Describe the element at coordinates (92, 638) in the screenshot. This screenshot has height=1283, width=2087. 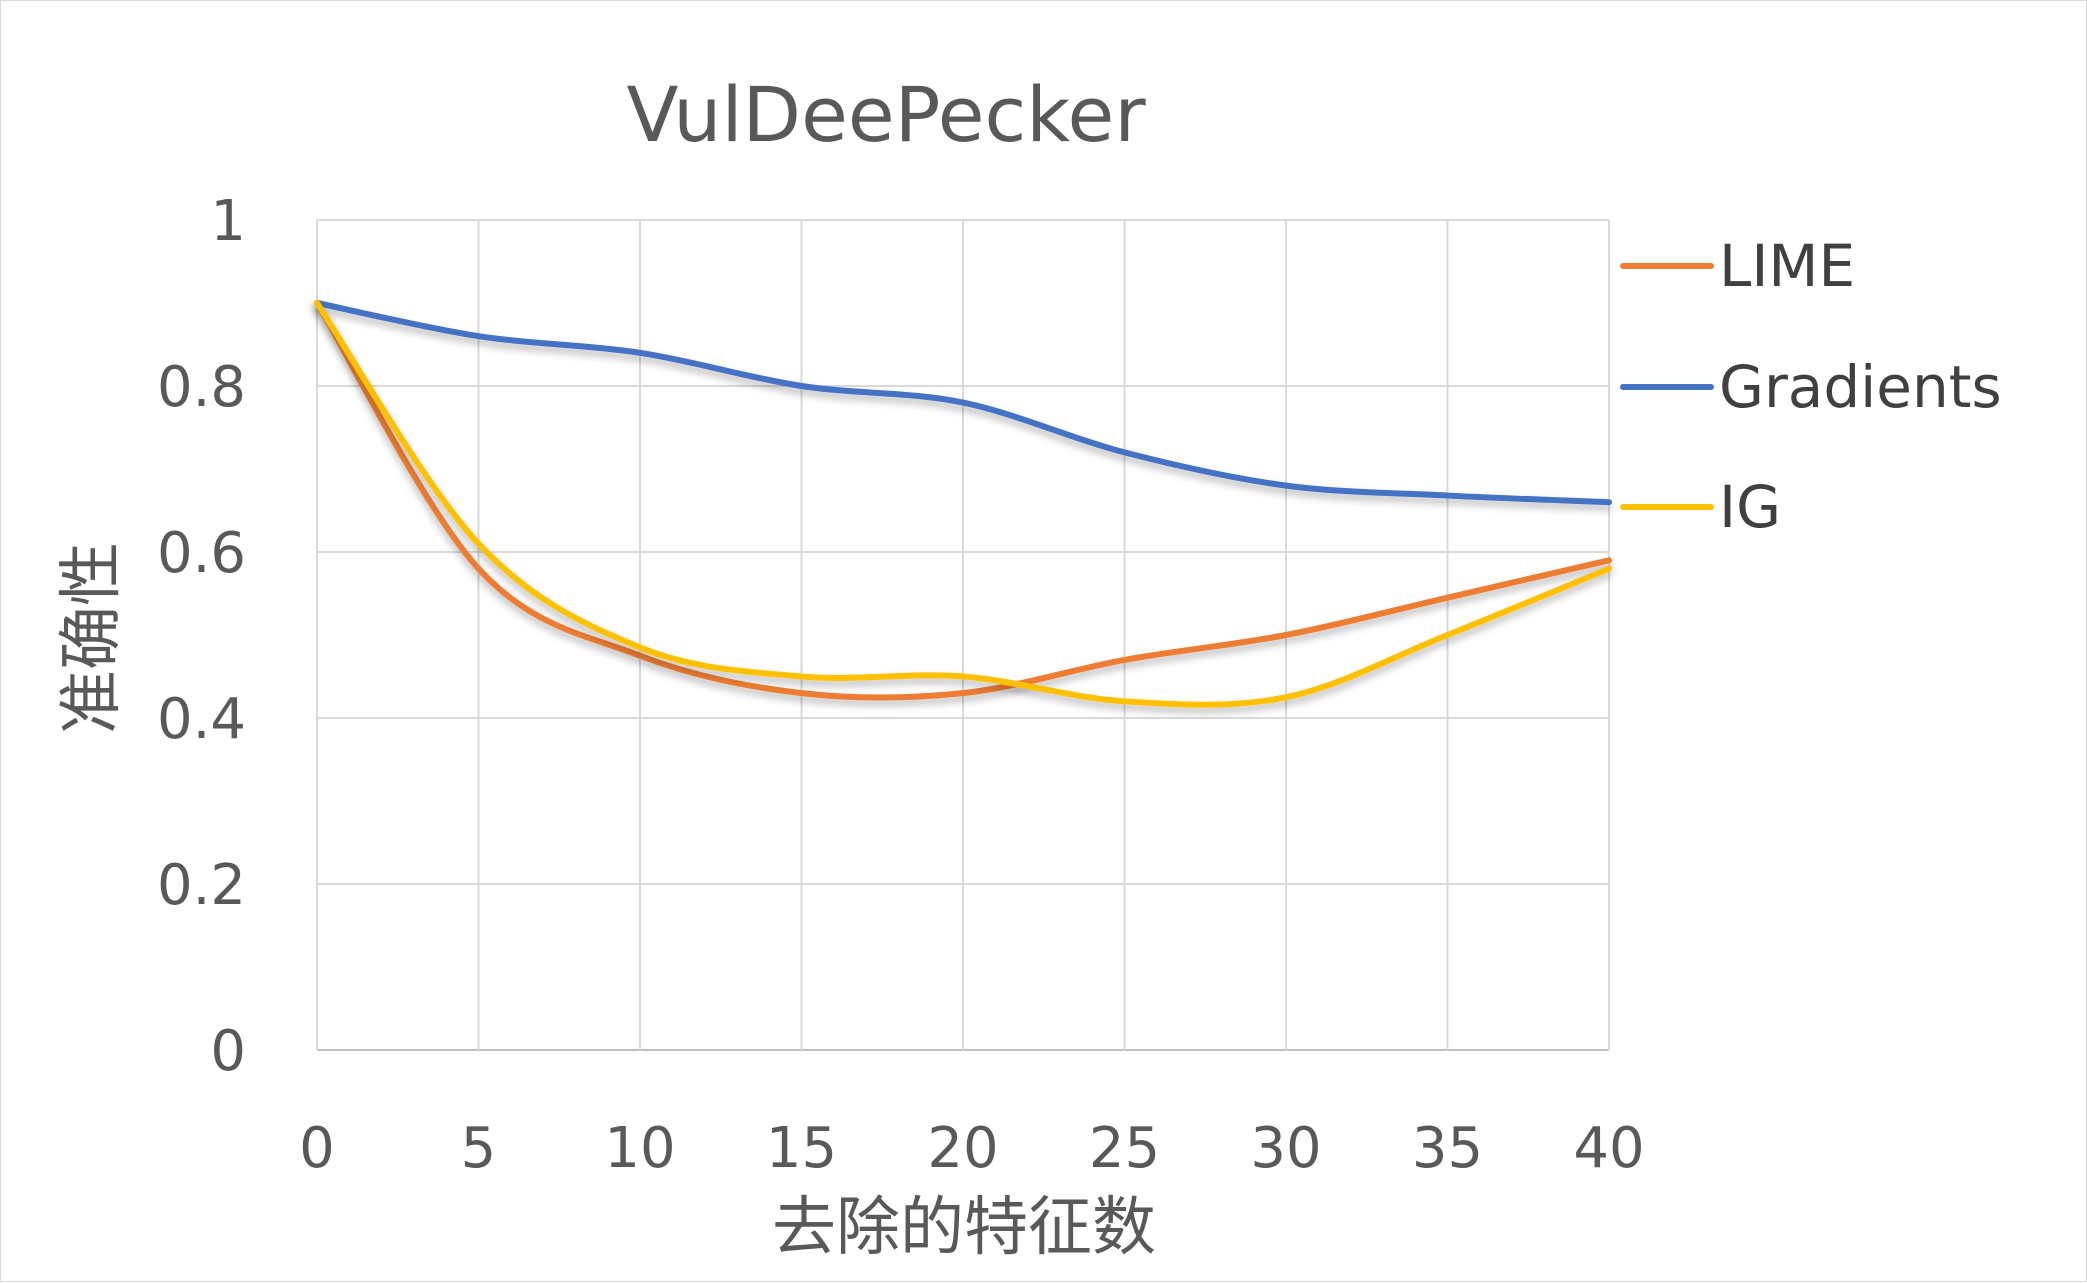
I see `y-axis-label: 准确性` at that location.